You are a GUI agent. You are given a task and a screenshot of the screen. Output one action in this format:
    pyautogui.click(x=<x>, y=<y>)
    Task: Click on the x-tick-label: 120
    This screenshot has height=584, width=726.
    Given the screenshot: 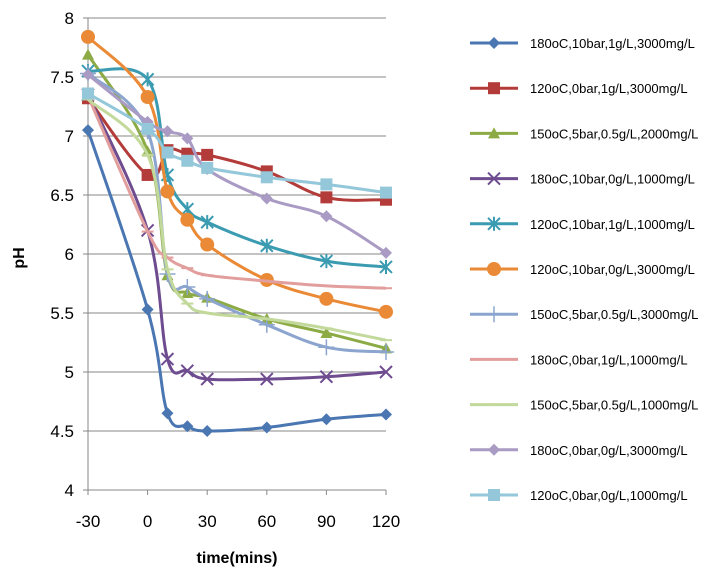 What is the action you would take?
    pyautogui.click(x=386, y=521)
    